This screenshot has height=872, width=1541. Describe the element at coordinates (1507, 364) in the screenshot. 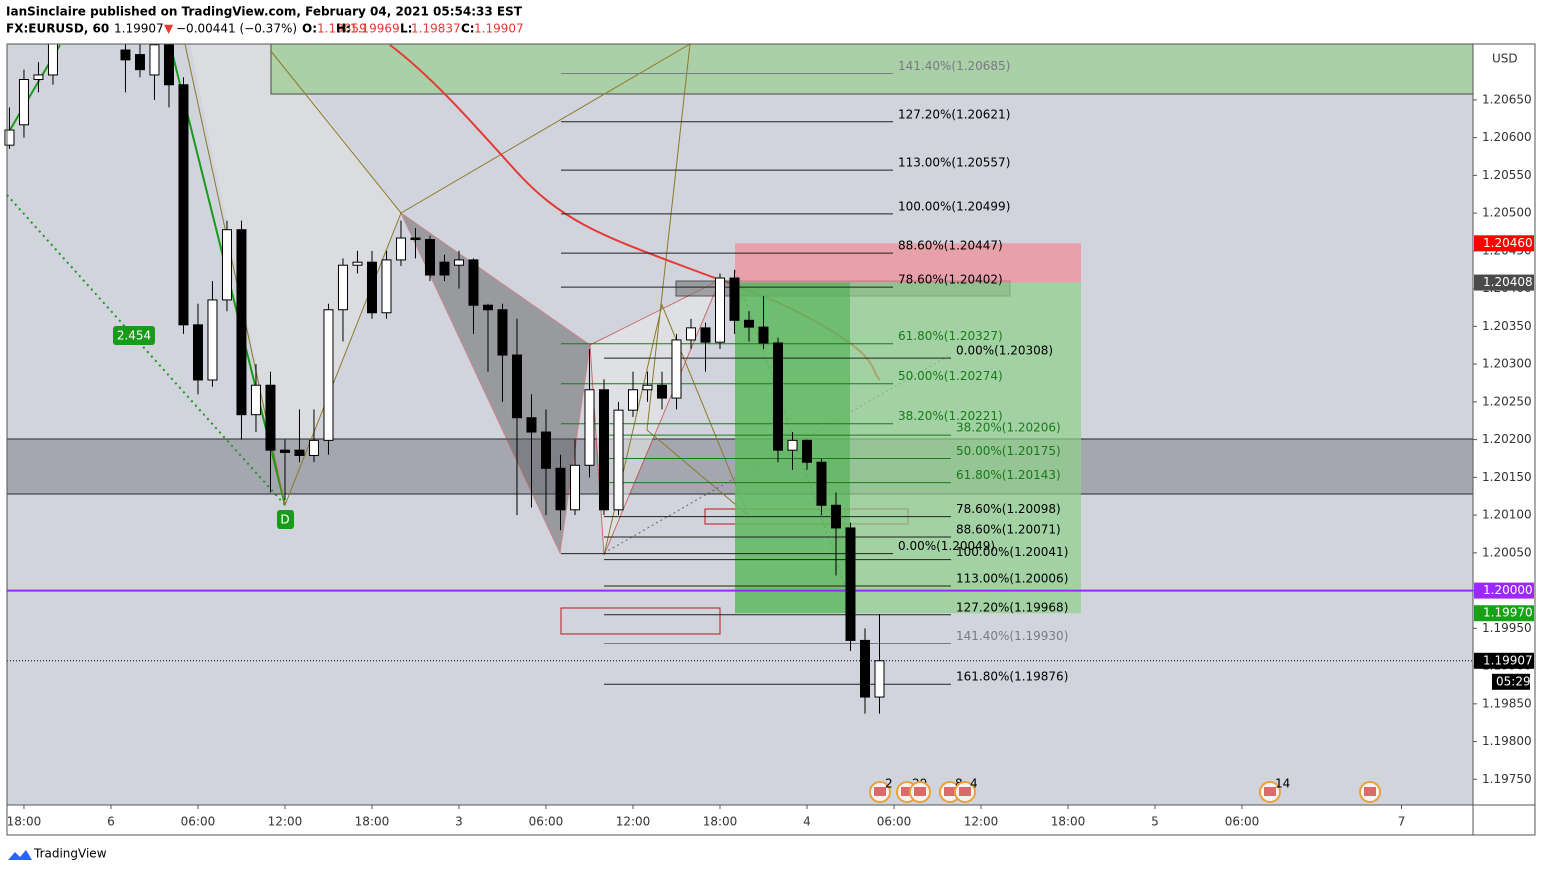

I see `y-tick-label: 1.20300` at that location.